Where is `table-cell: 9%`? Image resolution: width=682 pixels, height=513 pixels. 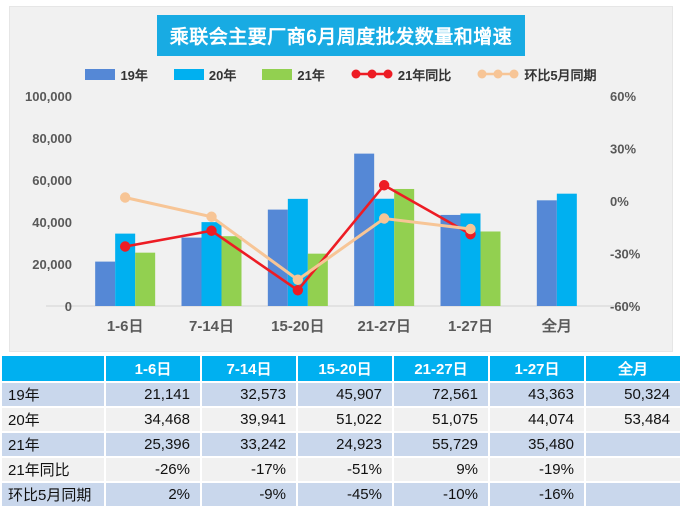 table-cell: 9% is located at coordinates (441, 469).